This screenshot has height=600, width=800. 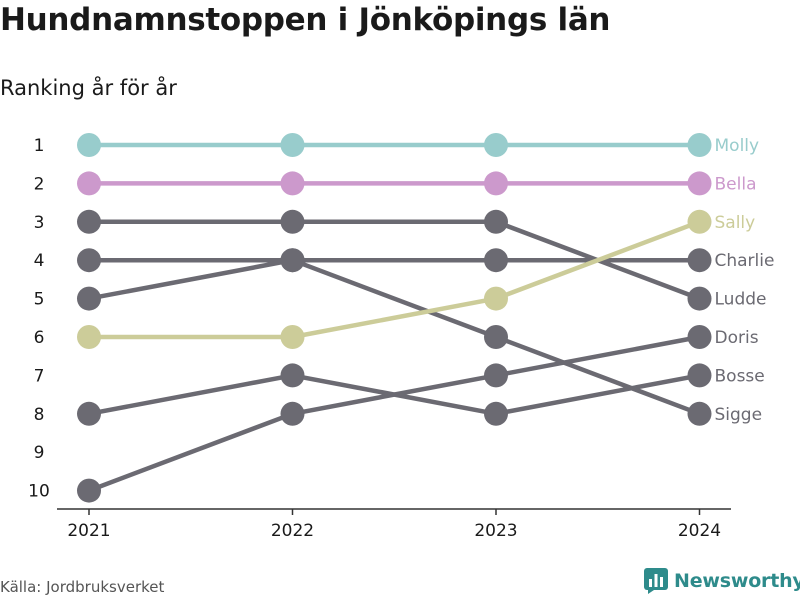 What do you see at coordinates (394, 395) in the screenshot?
I see `series-line-bosse` at bounding box center [394, 395].